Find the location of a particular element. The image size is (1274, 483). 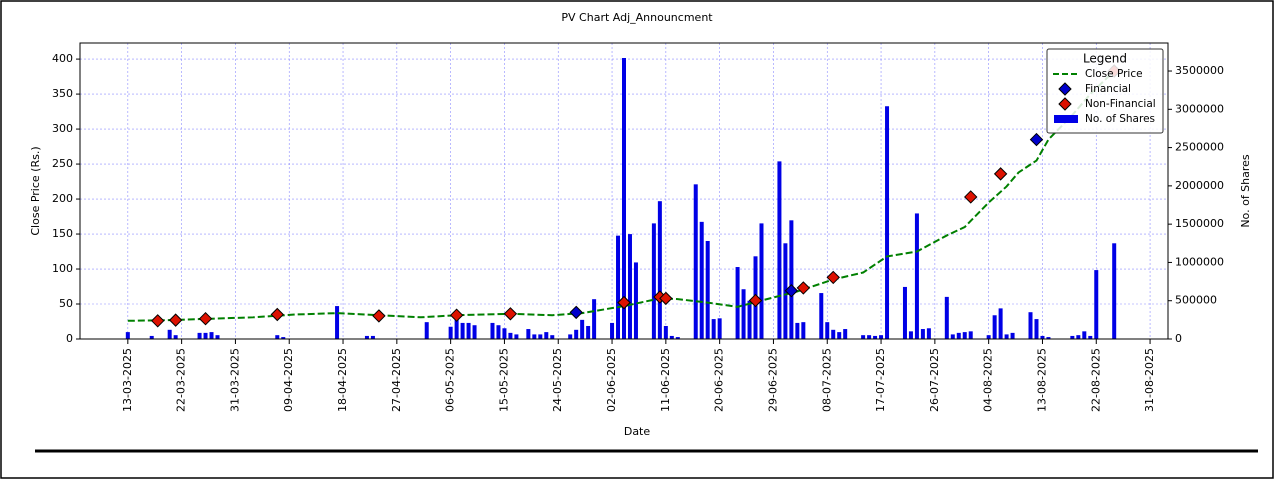

x-tick-label: 17-07-2025 is located at coordinates (880, 380).